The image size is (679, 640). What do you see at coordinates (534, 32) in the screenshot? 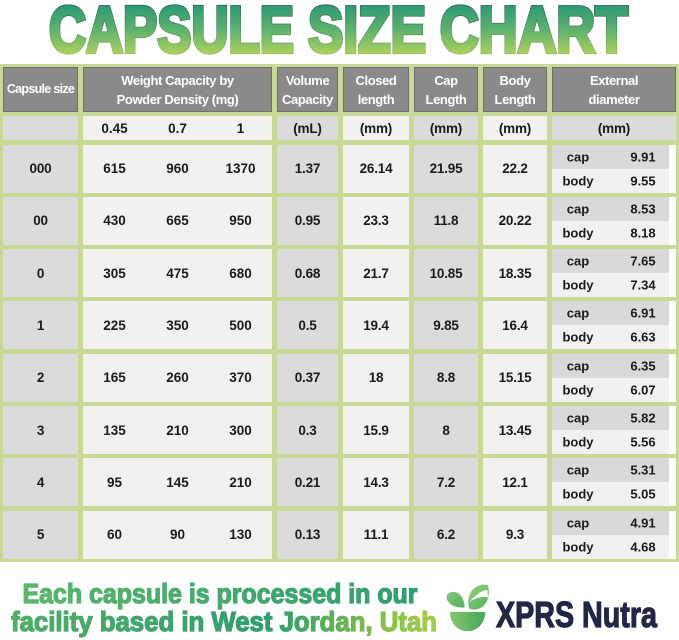
I see `svg-text: CHART` at bounding box center [534, 32].